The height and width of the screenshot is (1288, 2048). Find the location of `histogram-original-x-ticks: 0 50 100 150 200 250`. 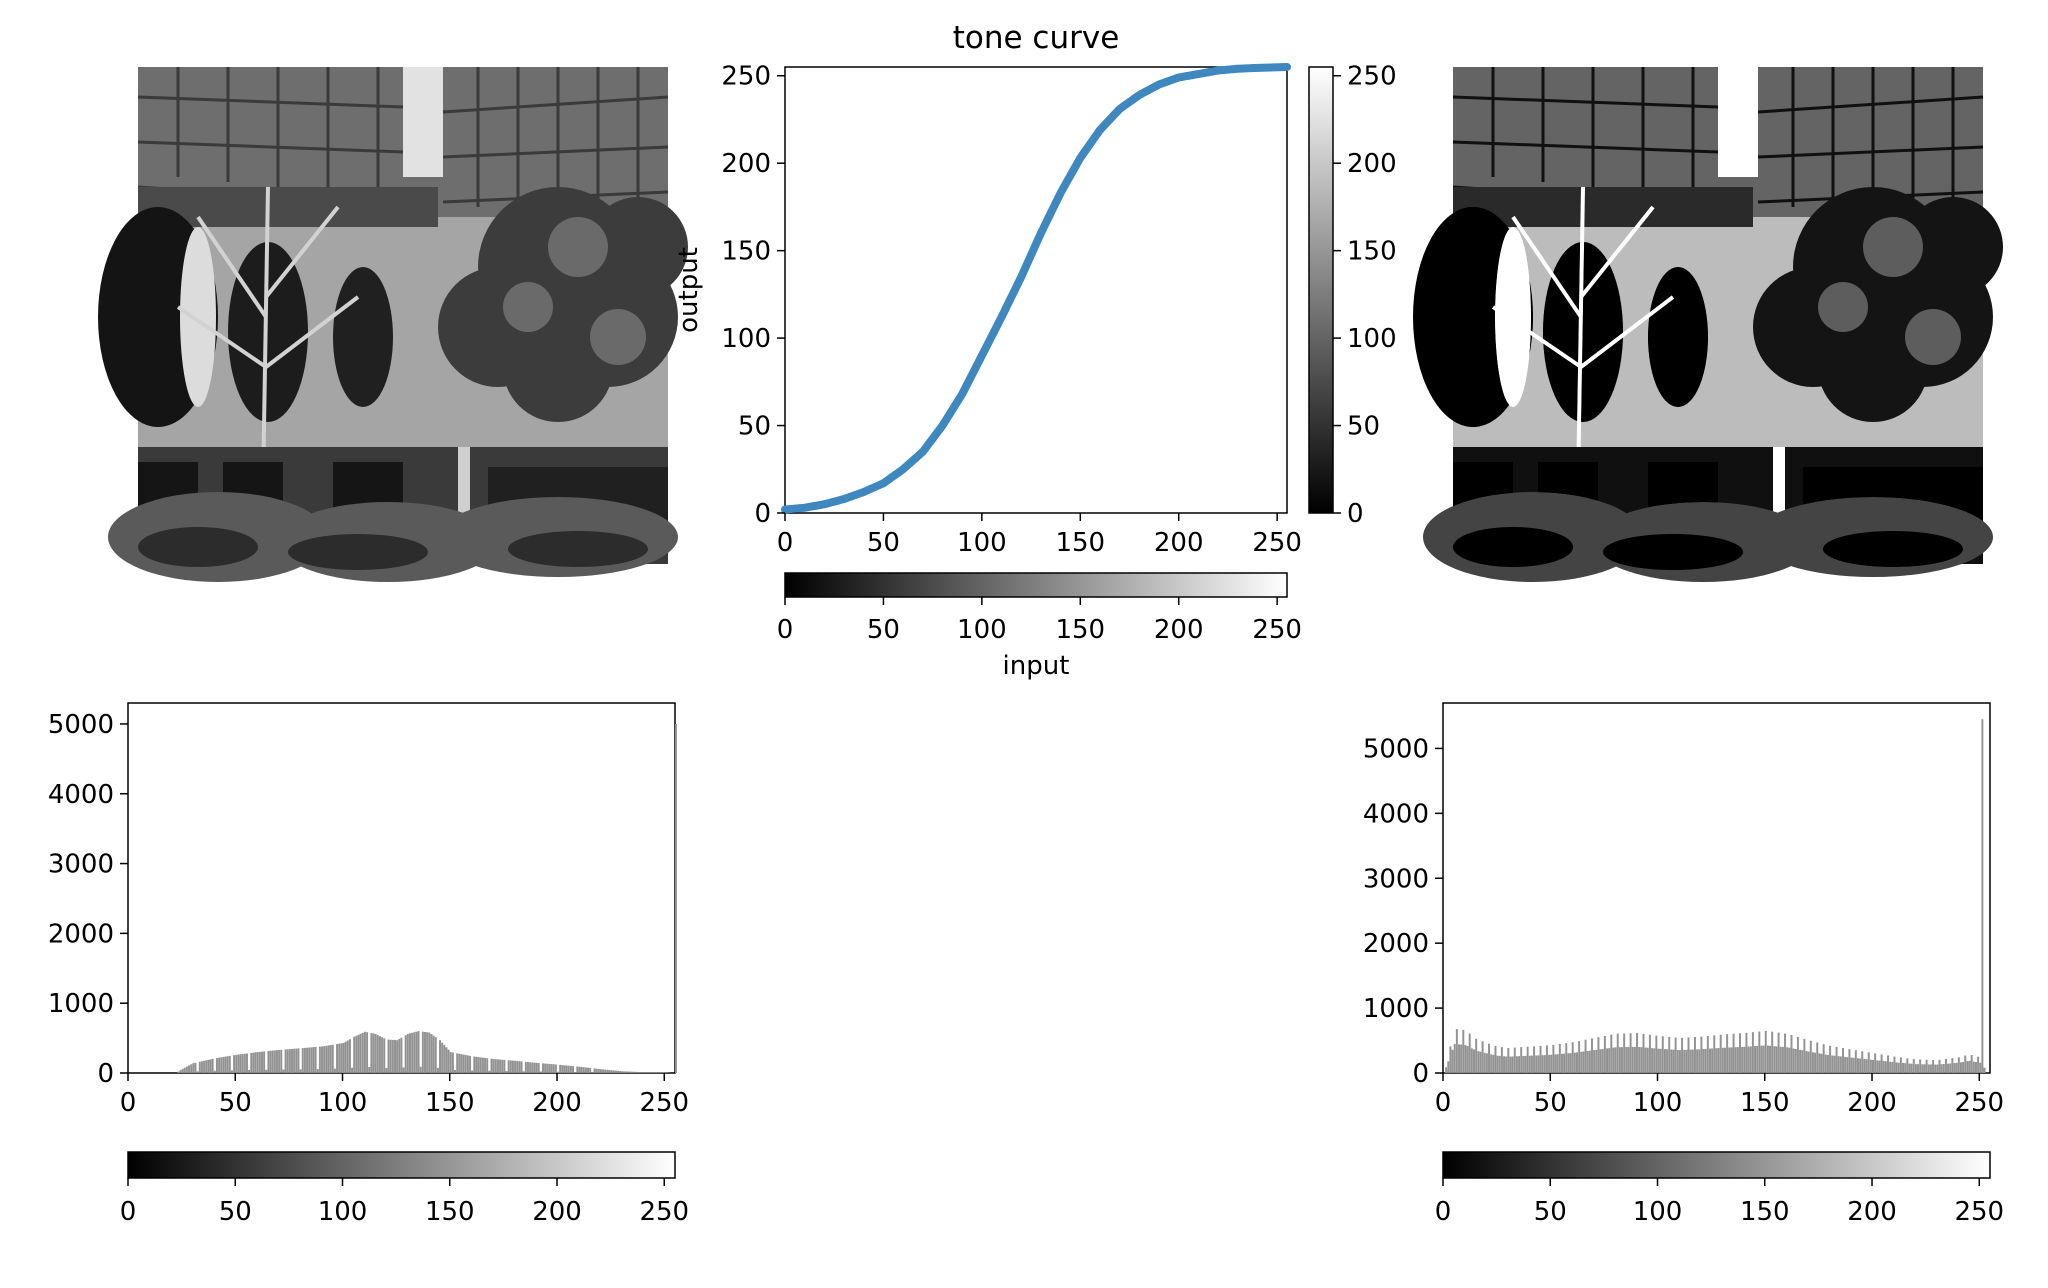

histogram-original-x-ticks: 0 50 100 150 200 250 is located at coordinates (404, 1095).